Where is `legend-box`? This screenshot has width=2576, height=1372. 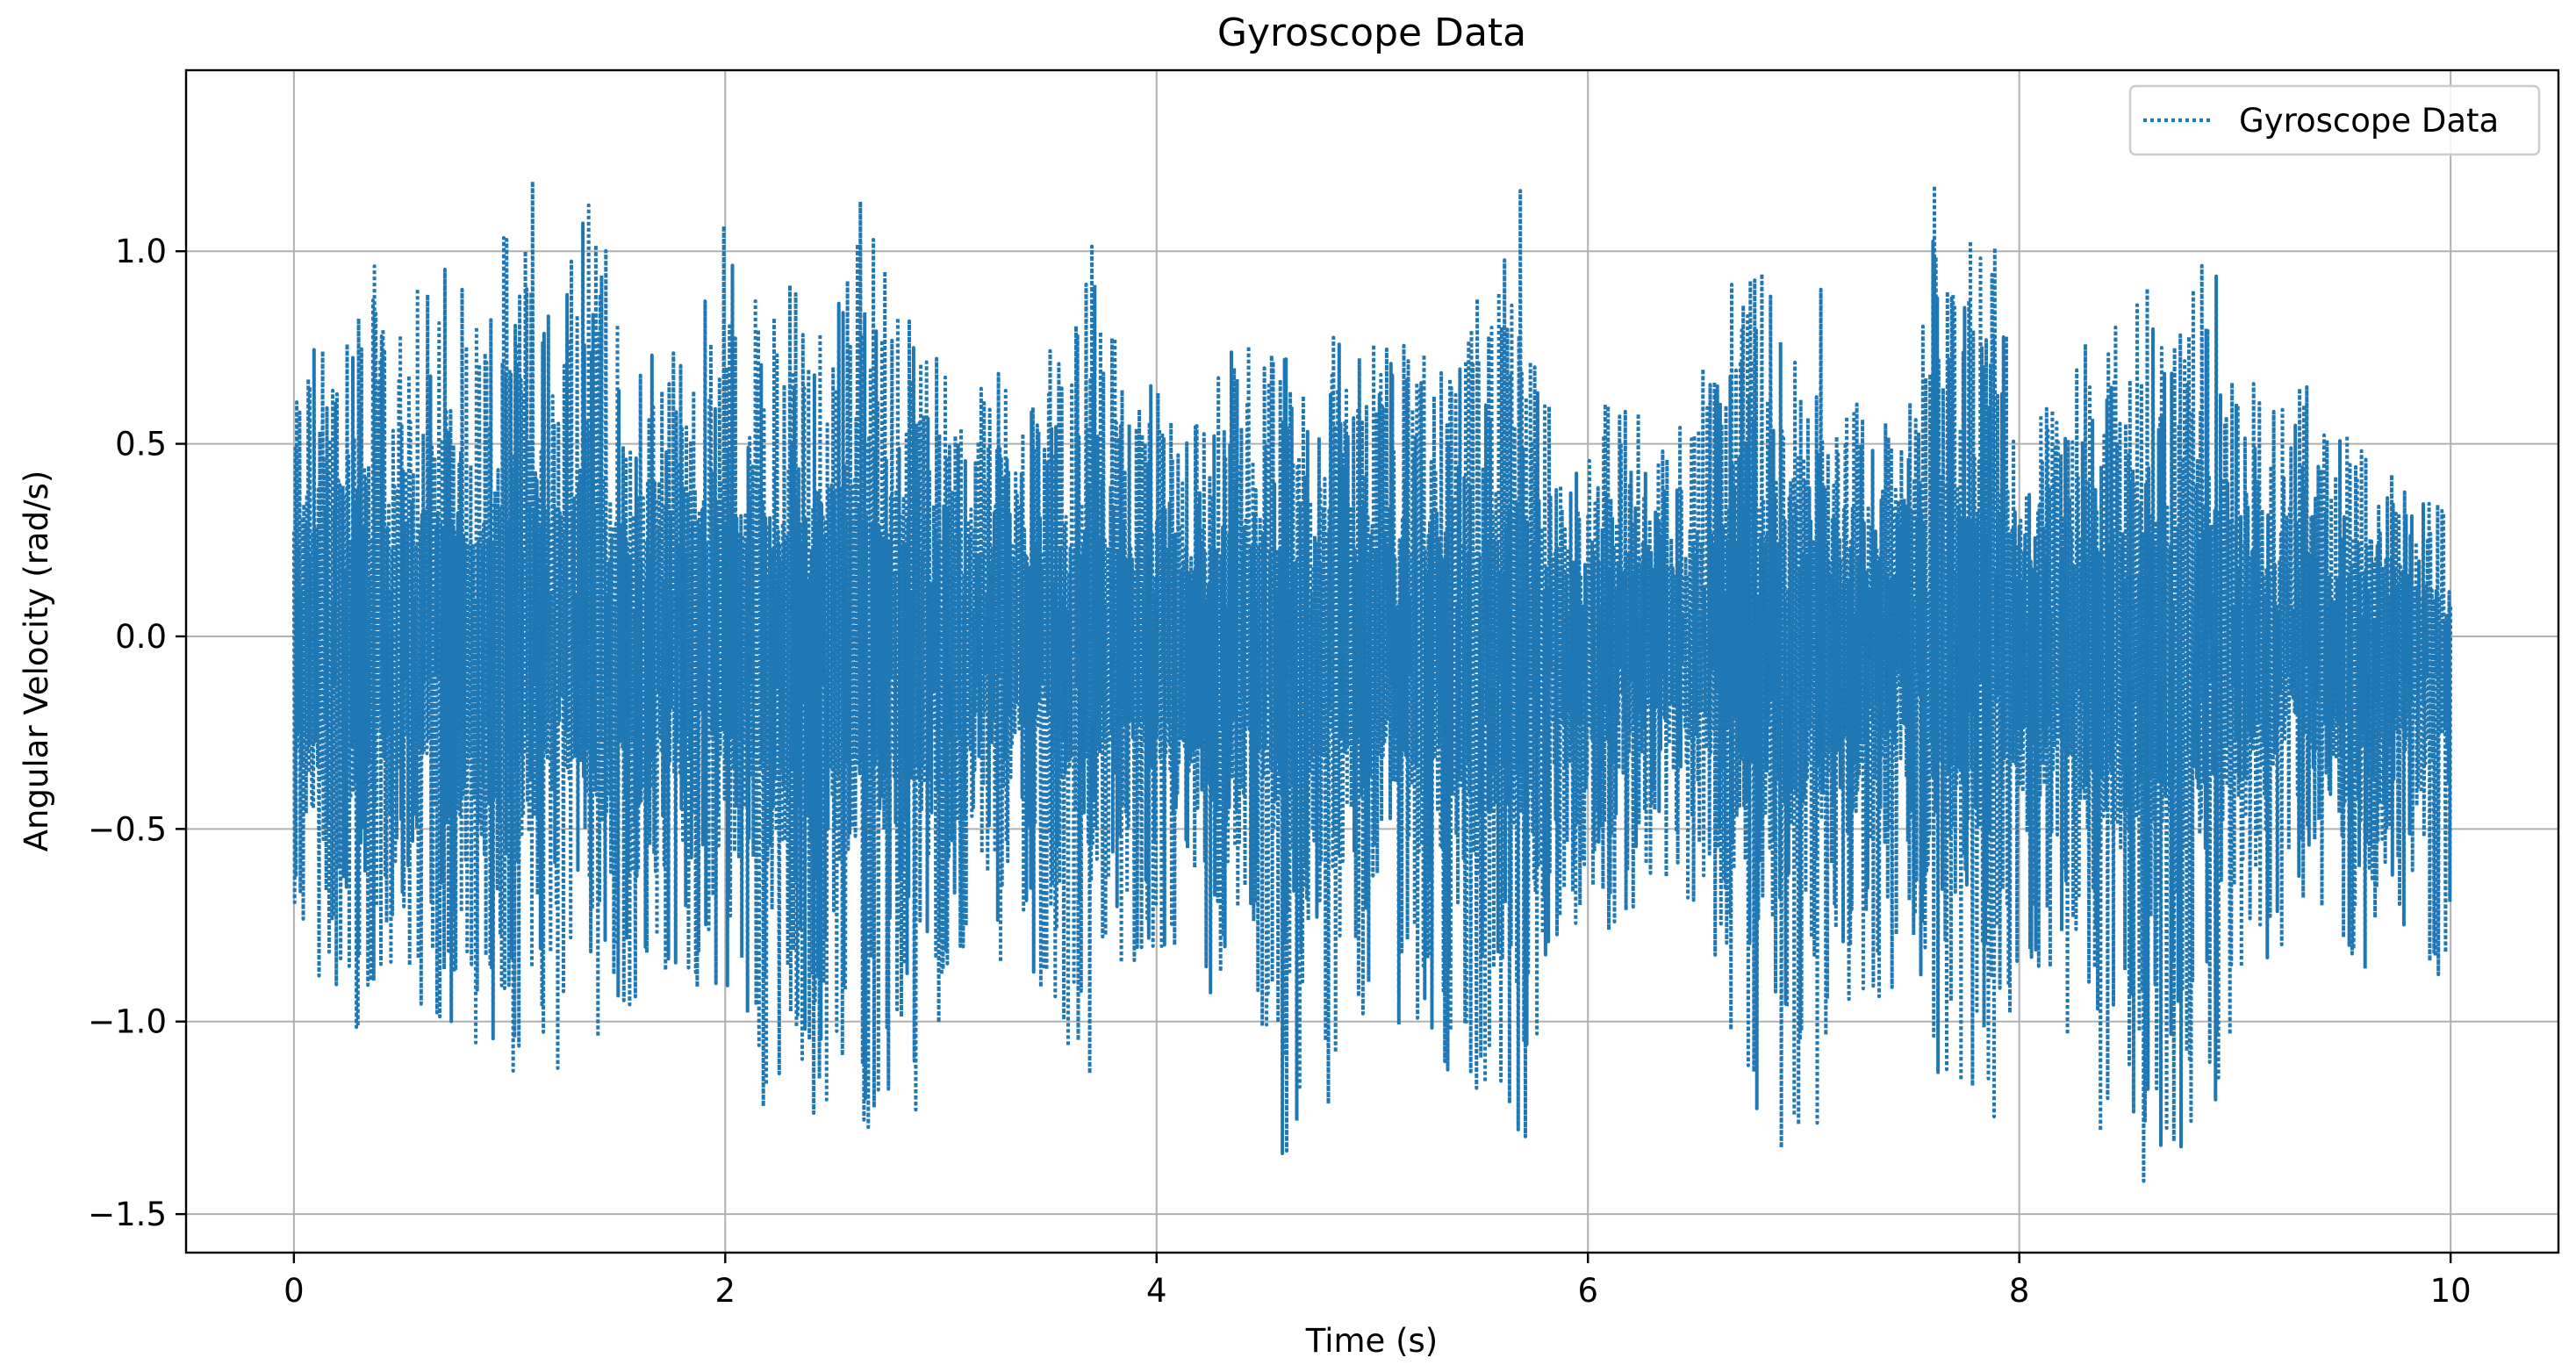 legend-box is located at coordinates (2335, 120).